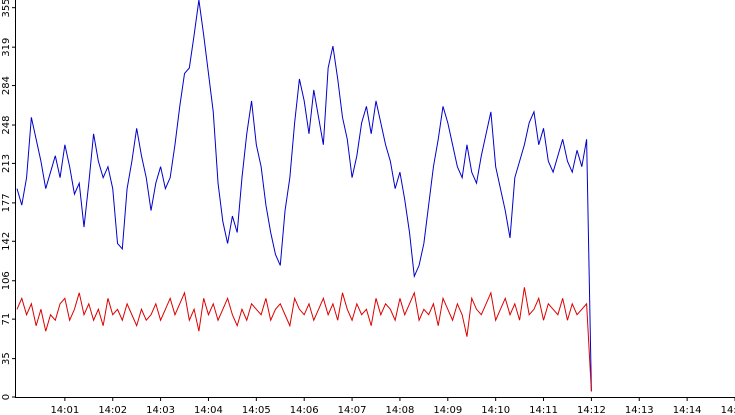 Image resolution: width=735 pixels, height=415 pixels. Describe the element at coordinates (6, 319) in the screenshot. I see `y-tick-label: 71` at that location.